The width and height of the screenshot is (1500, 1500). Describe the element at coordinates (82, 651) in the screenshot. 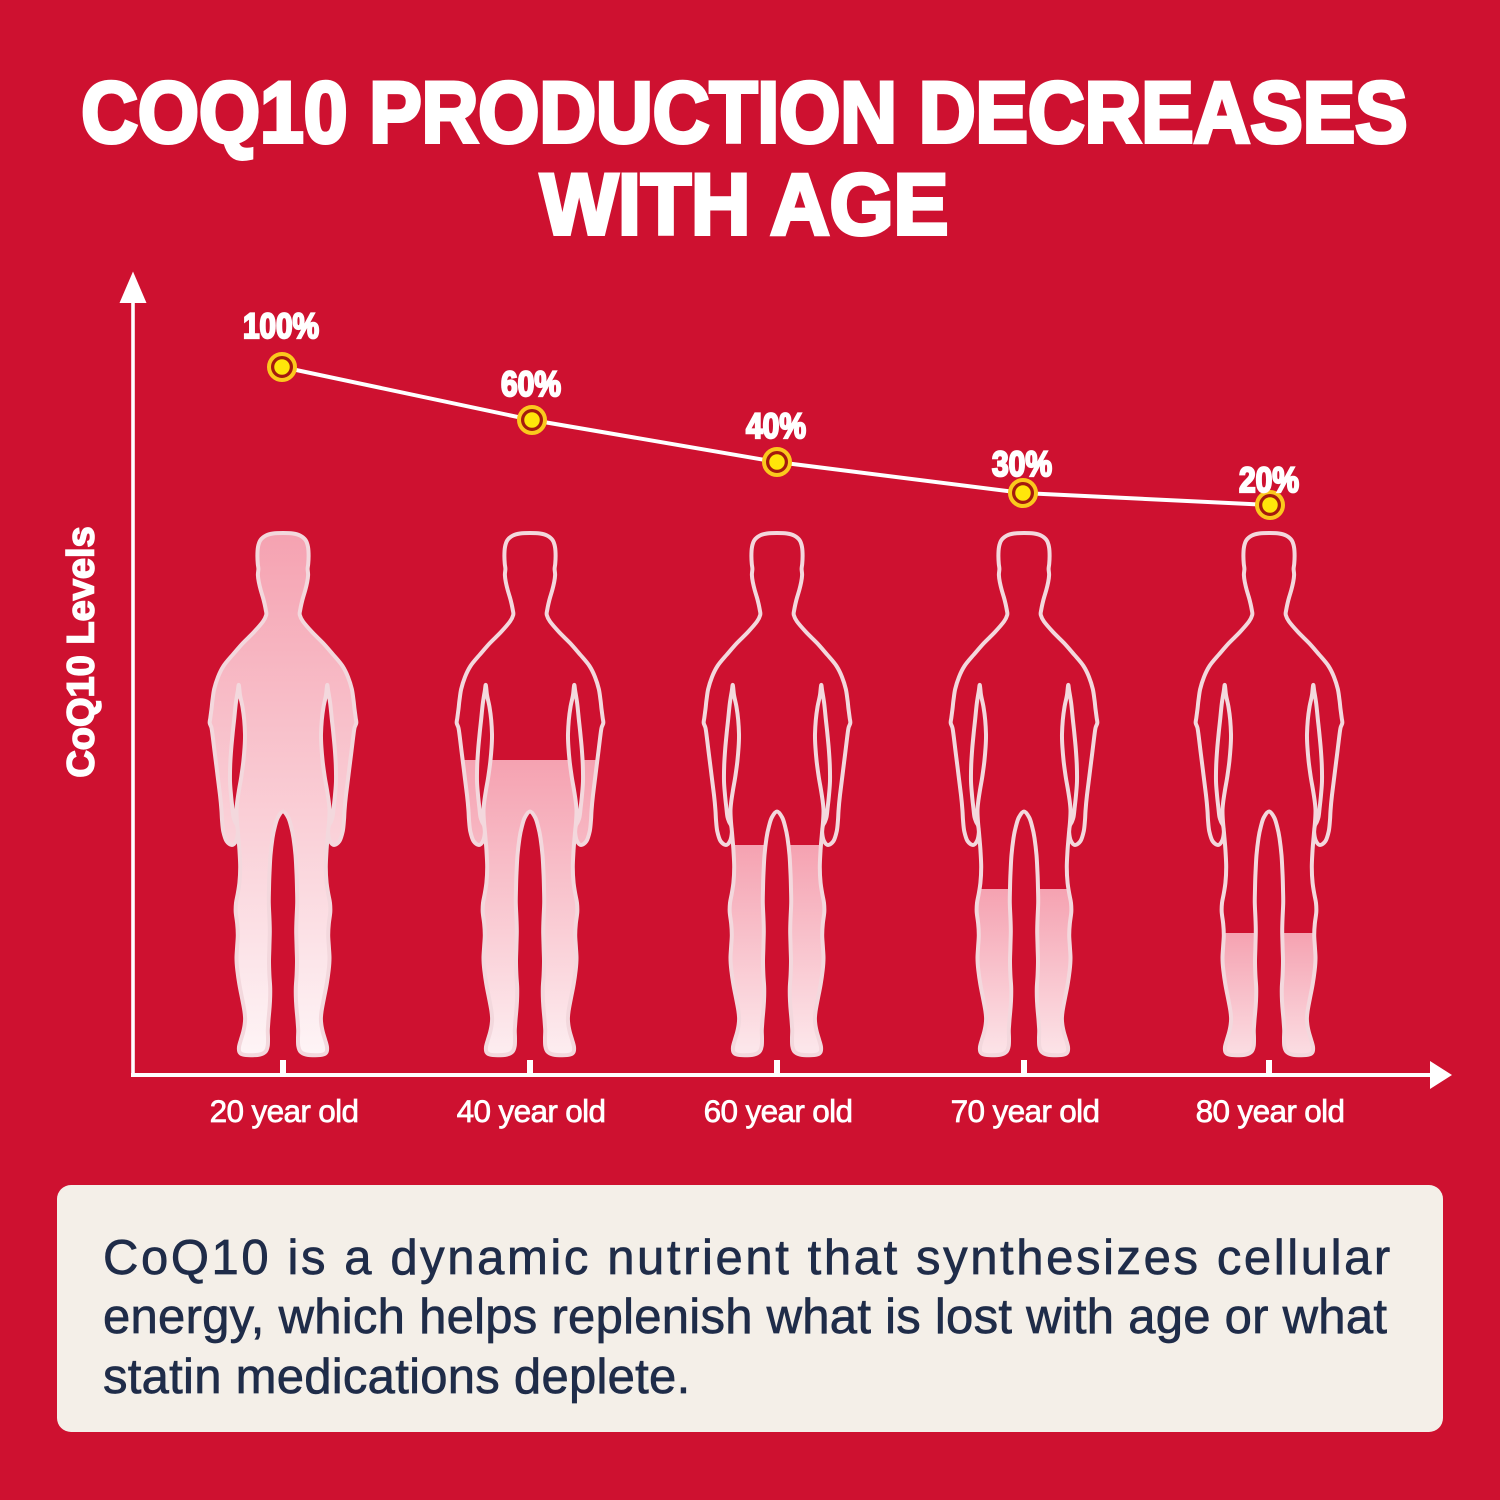

I see `svg-text: CoQ10 Levels` at that location.